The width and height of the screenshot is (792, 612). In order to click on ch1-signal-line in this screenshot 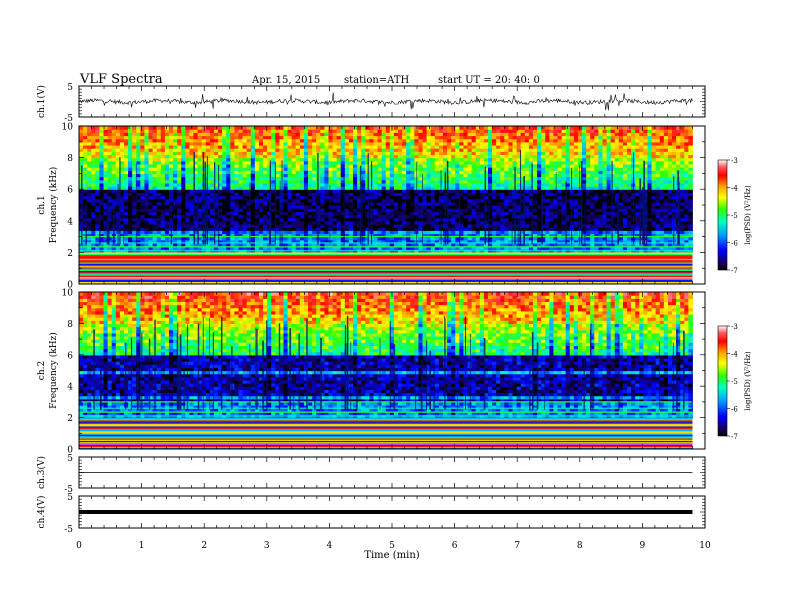, I will do `click(386, 101)`.